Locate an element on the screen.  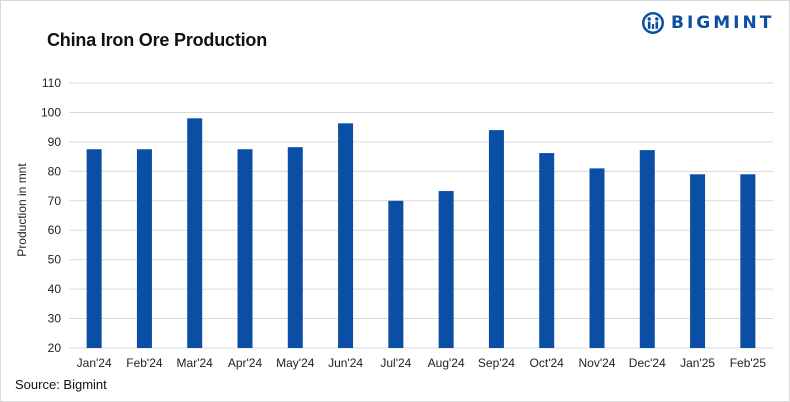
x-tick-label: Mar'24 is located at coordinates (195, 363).